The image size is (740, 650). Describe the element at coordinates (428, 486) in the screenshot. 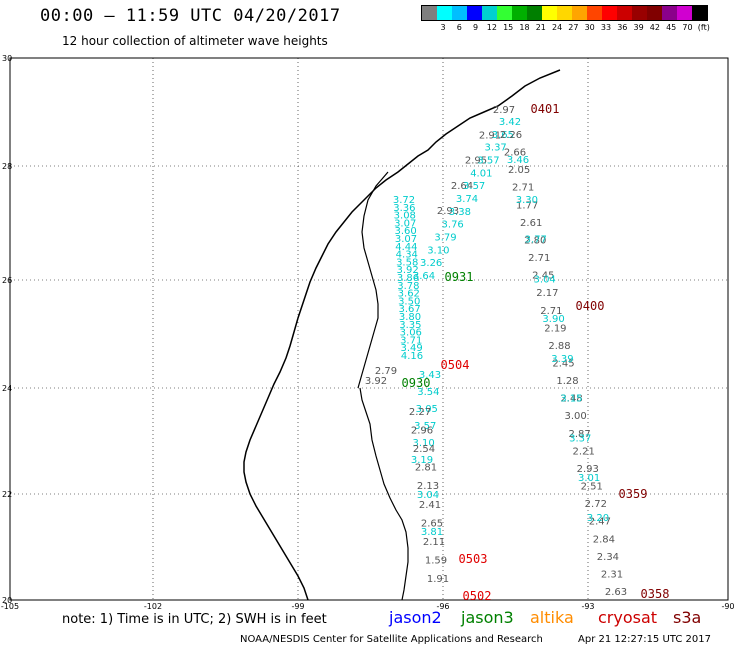

I see `wave-height-value: 2.13` at that location.